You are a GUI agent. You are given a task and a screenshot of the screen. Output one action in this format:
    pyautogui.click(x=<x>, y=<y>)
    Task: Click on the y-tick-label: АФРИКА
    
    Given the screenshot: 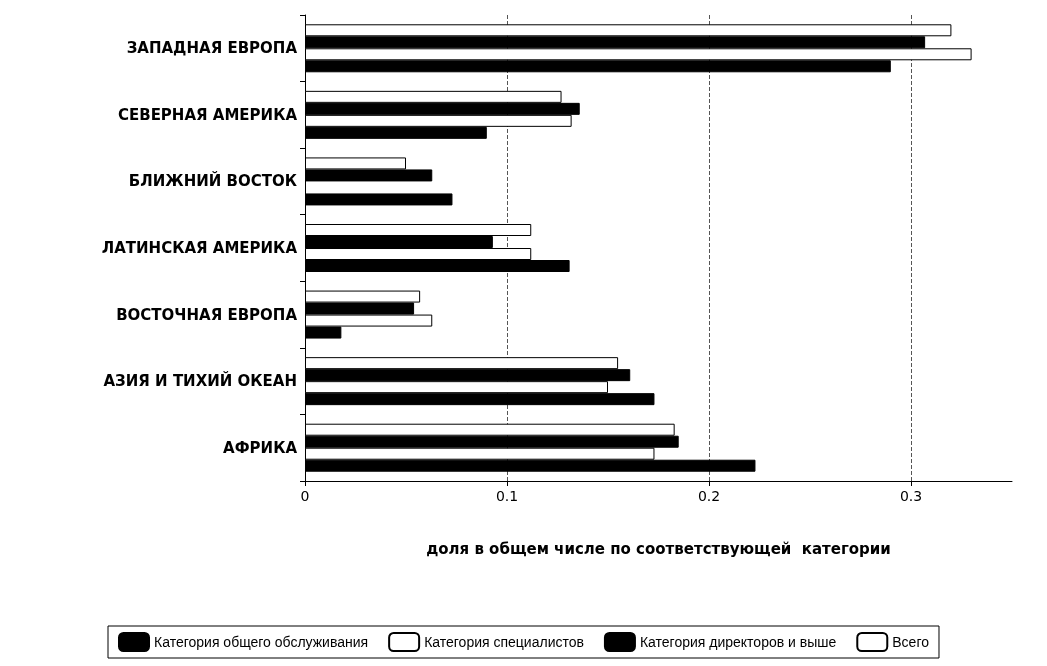 What is the action you would take?
    pyautogui.click(x=260, y=447)
    